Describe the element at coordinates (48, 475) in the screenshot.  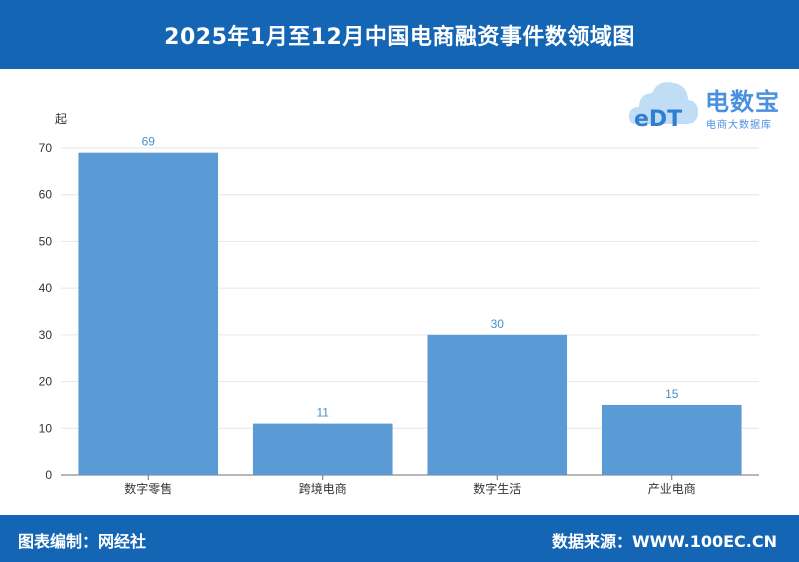
I see `y-tick-label: 0` at that location.